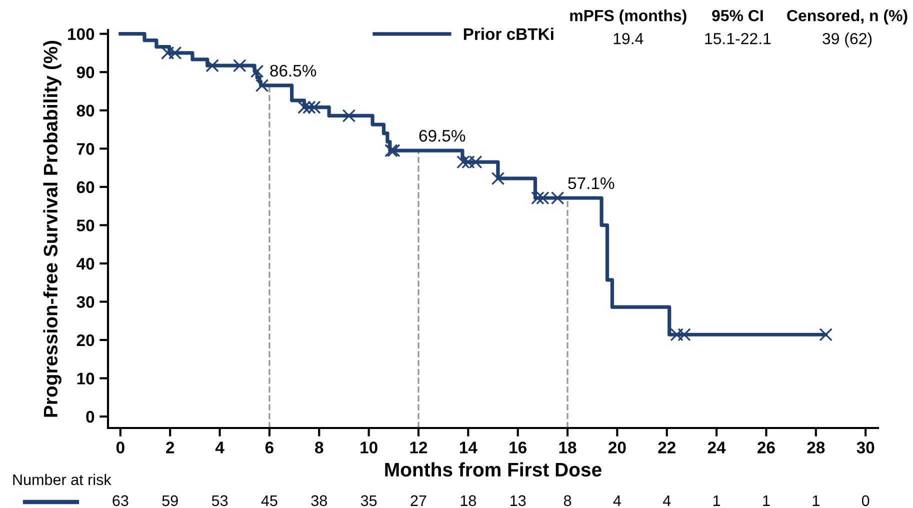 Image resolution: width=913 pixels, height=508 pixels. I want to click on x-tick-label: 6, so click(269, 448).